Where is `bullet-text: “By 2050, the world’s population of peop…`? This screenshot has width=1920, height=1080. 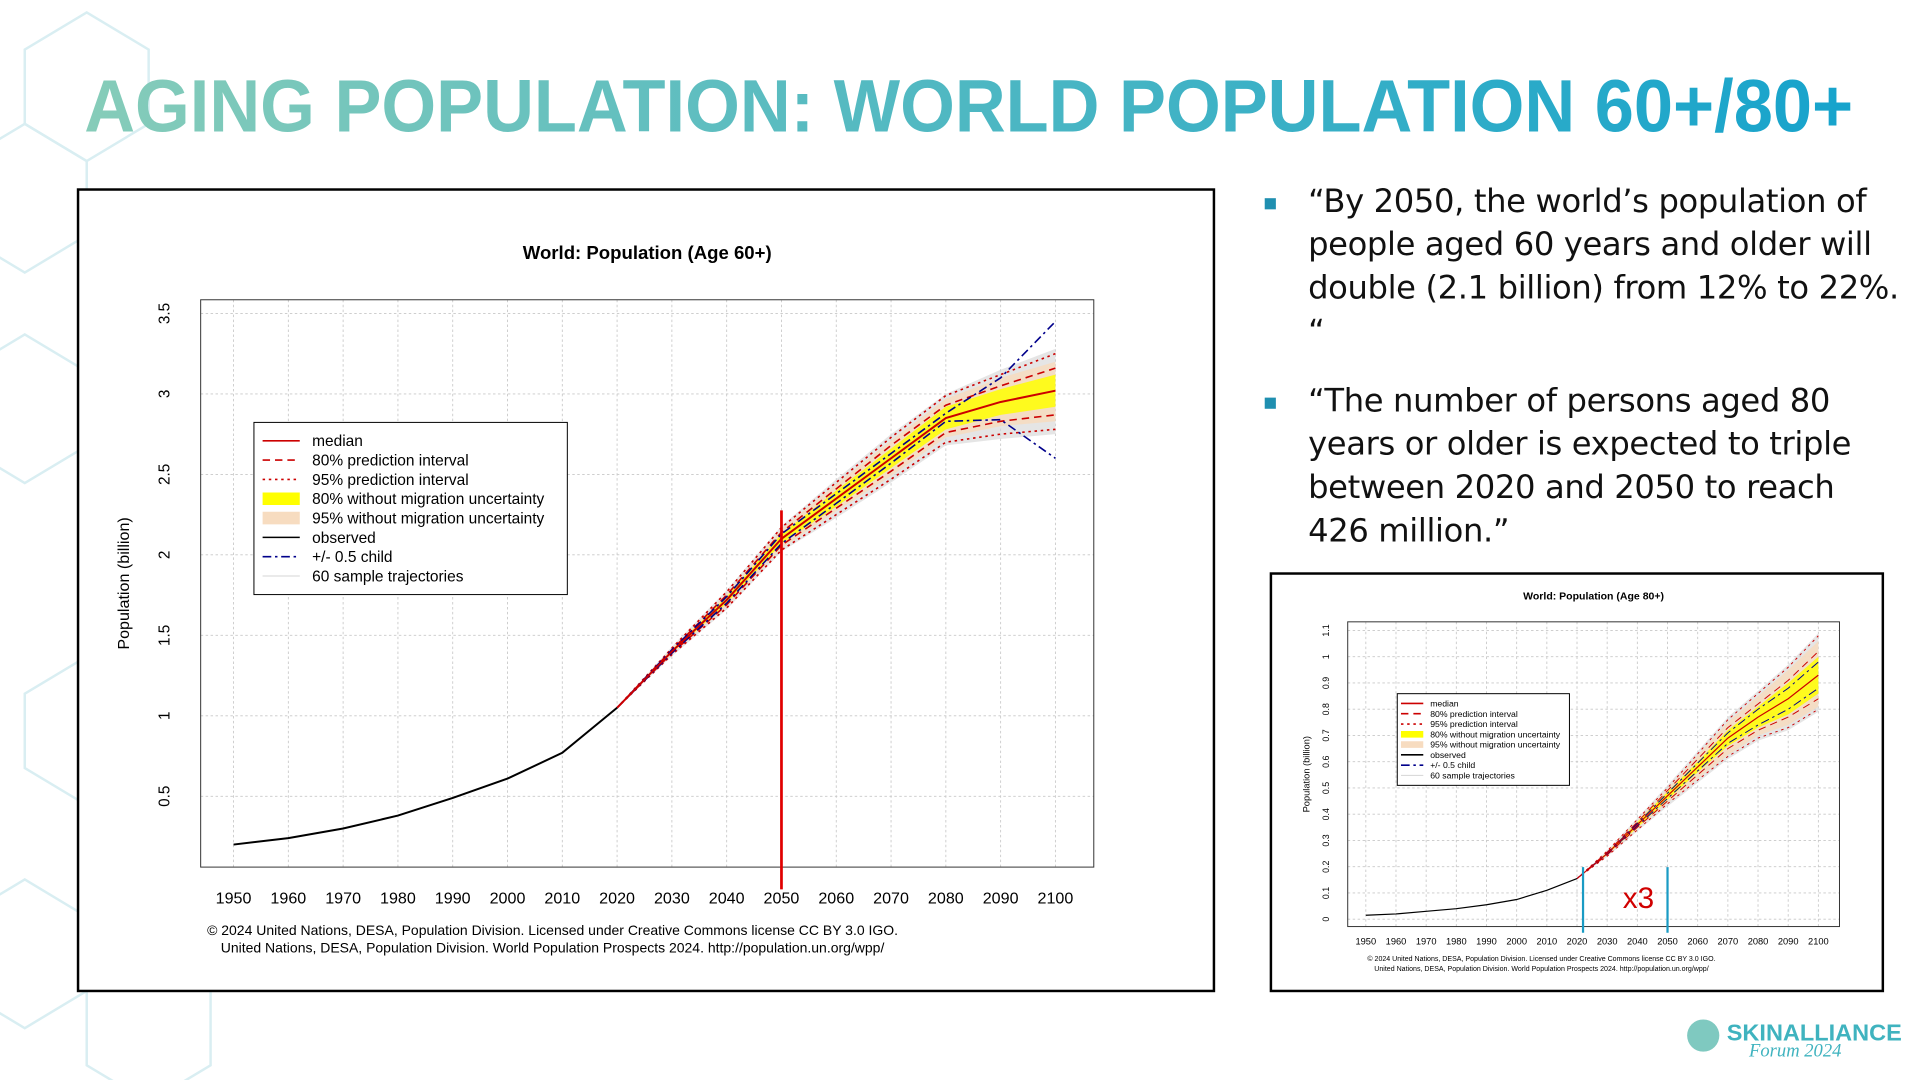 bullet-text: “By 2050, the world’s population of peop… is located at coordinates (1603, 267).